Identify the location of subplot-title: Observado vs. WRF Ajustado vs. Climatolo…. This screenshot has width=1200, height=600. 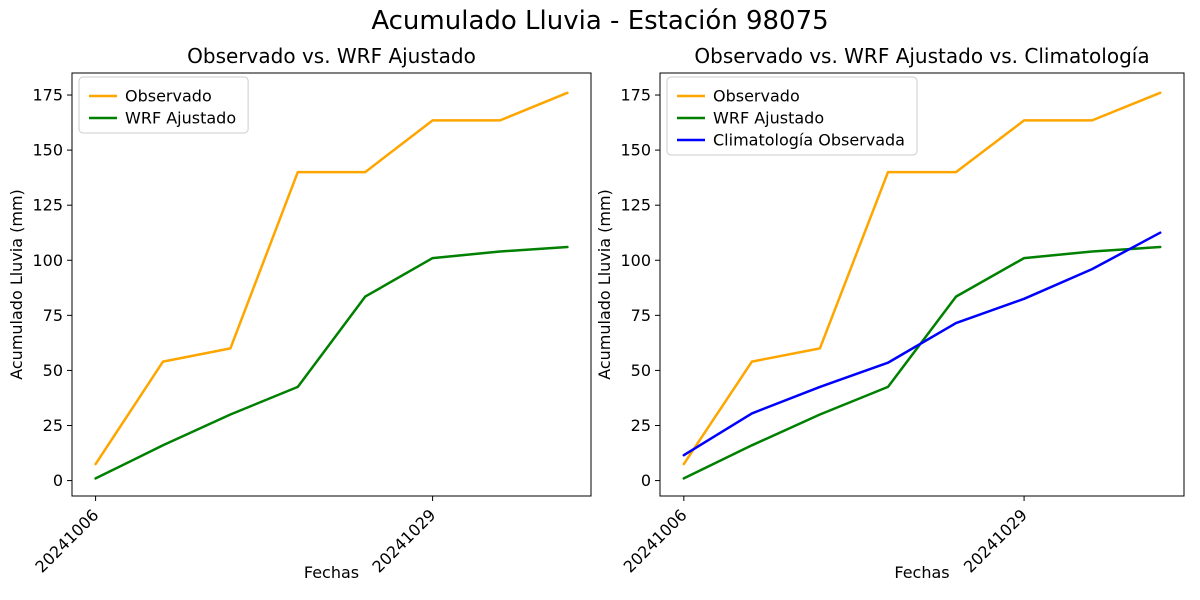
(921, 56).